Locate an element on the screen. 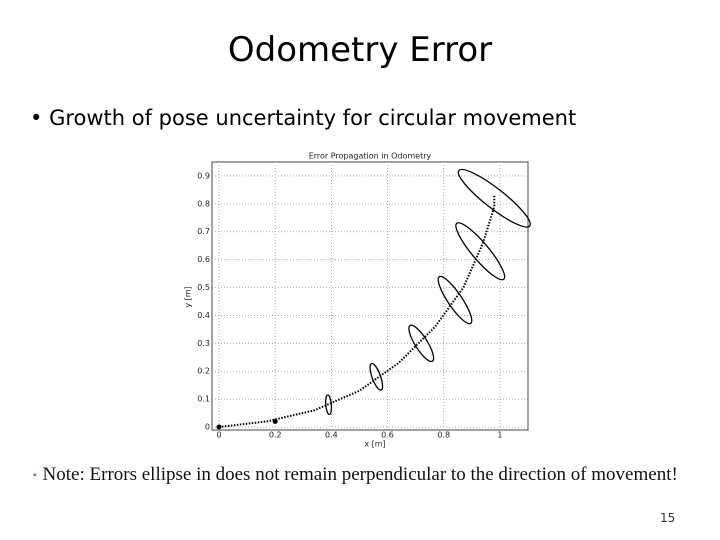  y-tick-label: 0.8 is located at coordinates (203, 203).